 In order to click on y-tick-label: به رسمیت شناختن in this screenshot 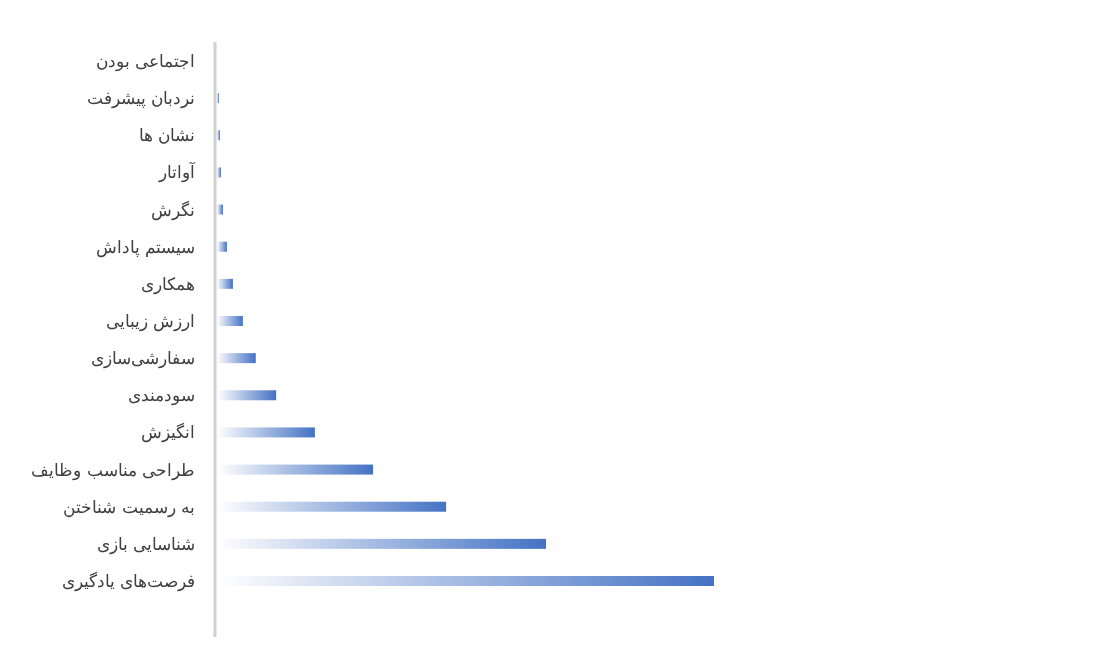, I will do `click(129, 507)`.